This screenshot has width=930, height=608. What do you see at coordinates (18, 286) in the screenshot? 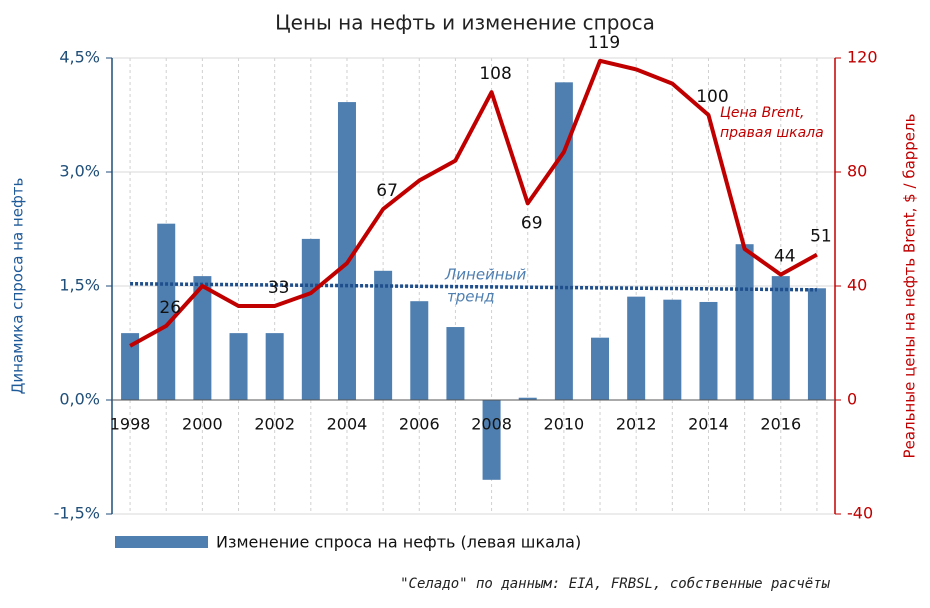
I see `y-axis-label: Динамика спроса на нефть` at bounding box center [18, 286].